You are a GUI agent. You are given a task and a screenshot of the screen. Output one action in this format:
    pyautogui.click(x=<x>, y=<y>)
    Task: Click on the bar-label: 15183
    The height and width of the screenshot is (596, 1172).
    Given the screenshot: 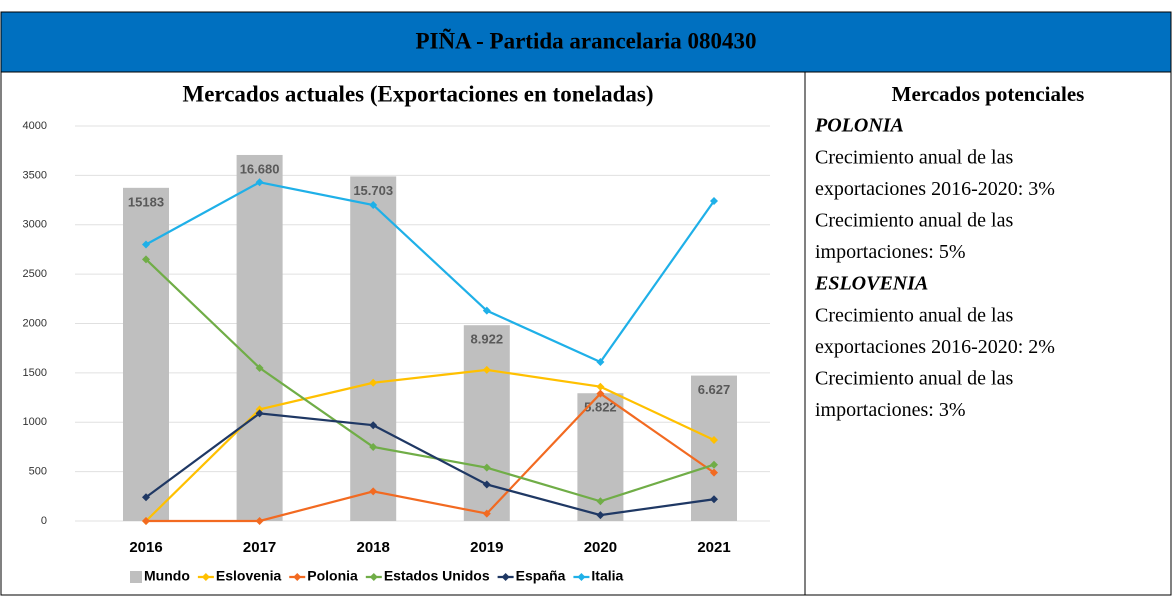 What is the action you would take?
    pyautogui.click(x=146, y=201)
    